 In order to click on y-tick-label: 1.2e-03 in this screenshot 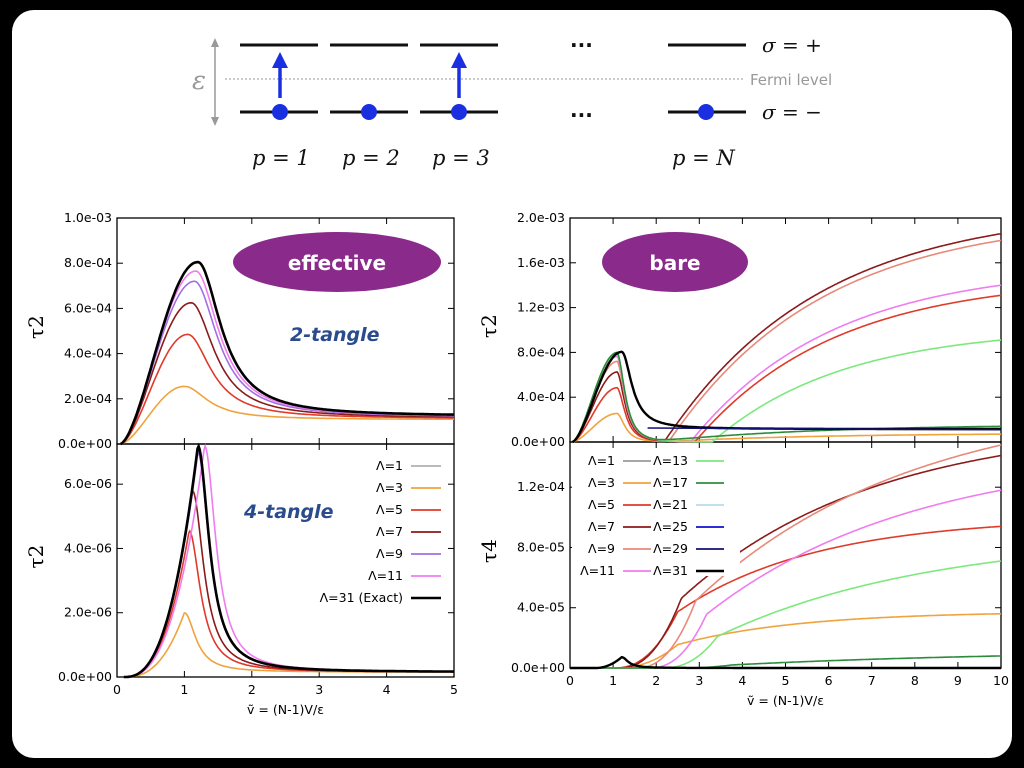, I will do `click(541, 307)`.